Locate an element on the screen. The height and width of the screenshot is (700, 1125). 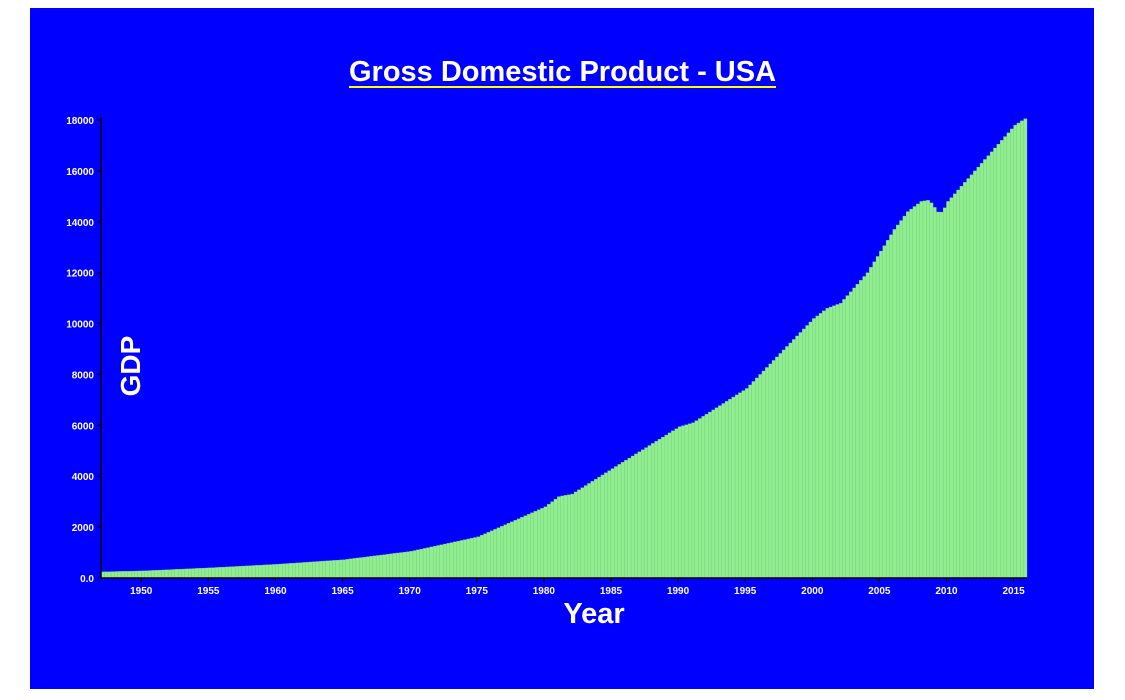
x-tick-label: 1995 is located at coordinates (745, 591).